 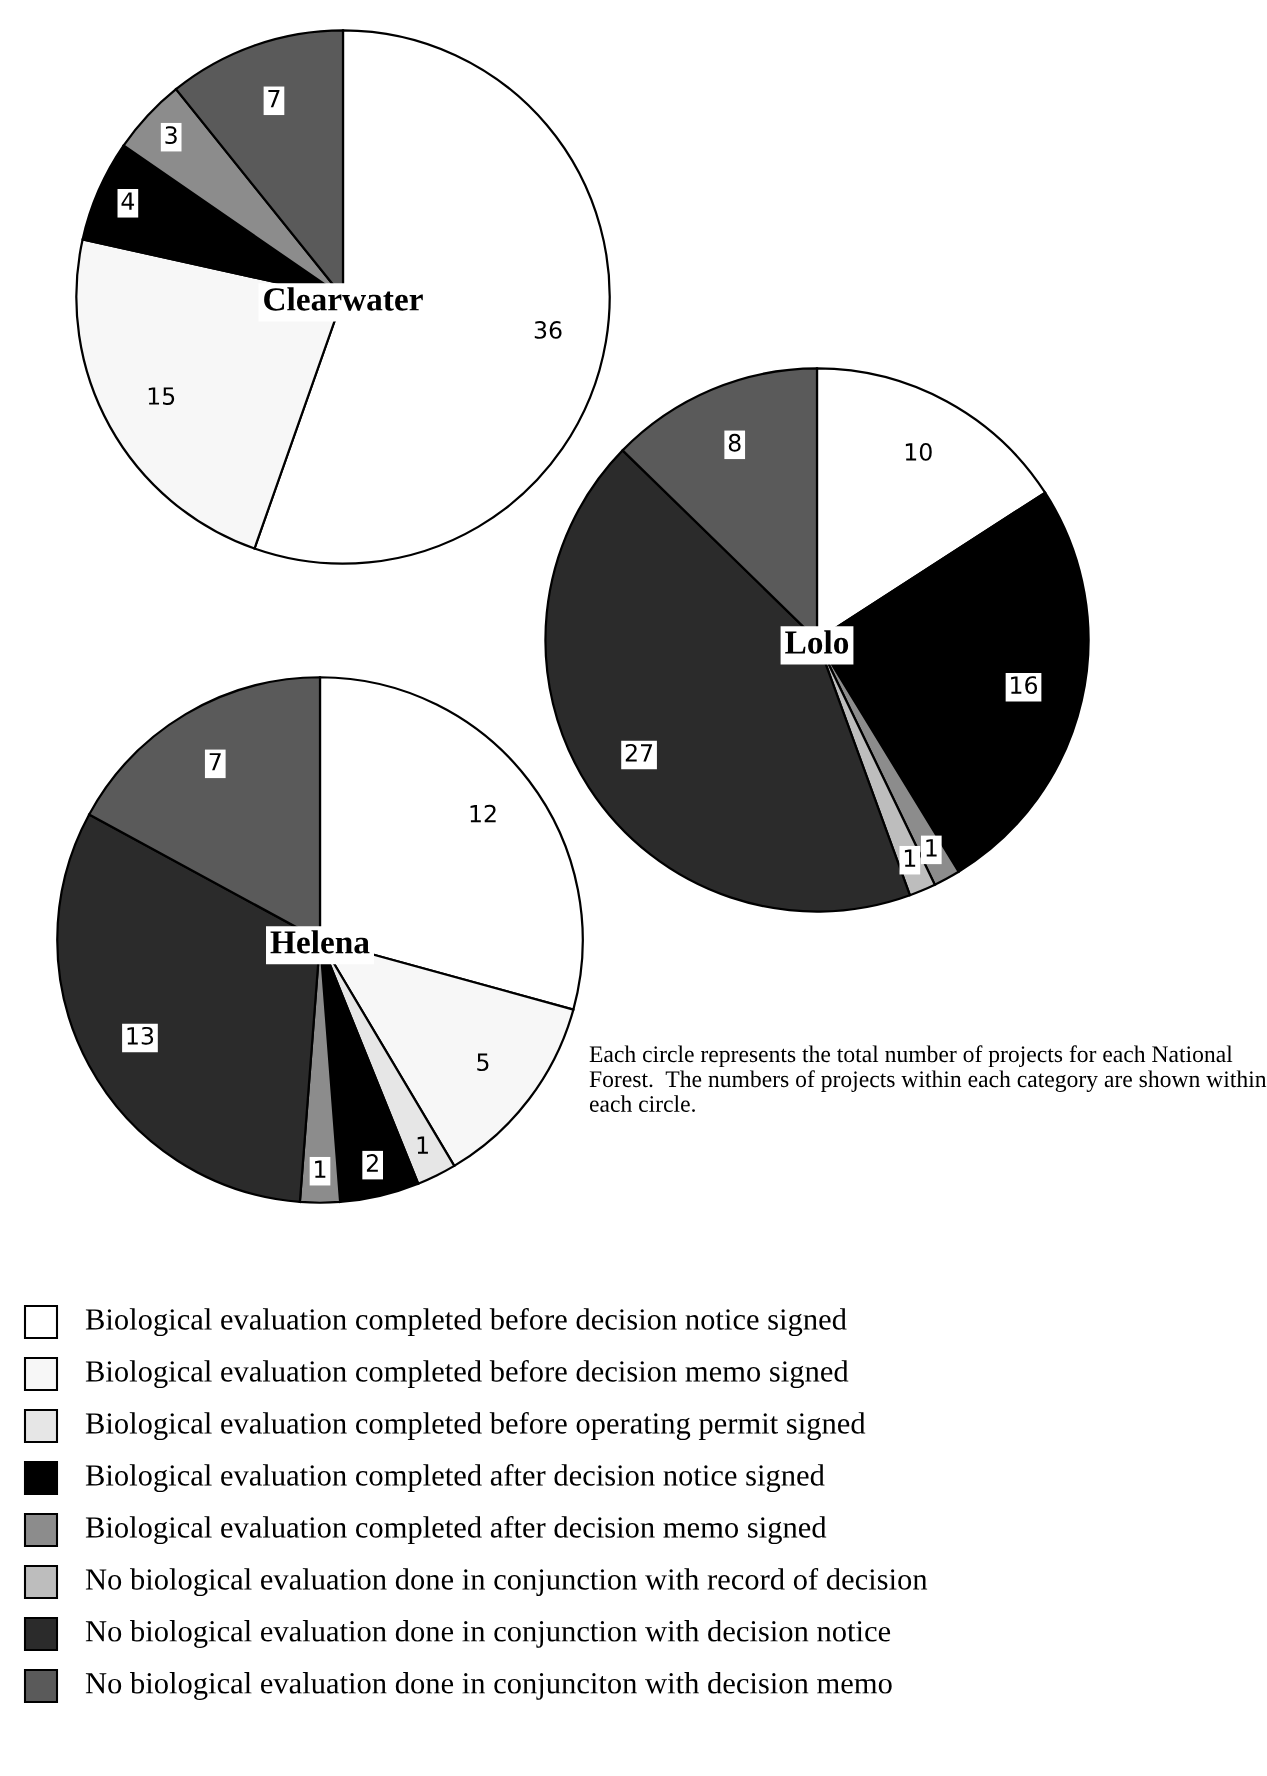 I want to click on text: Lolo, so click(x=817, y=642).